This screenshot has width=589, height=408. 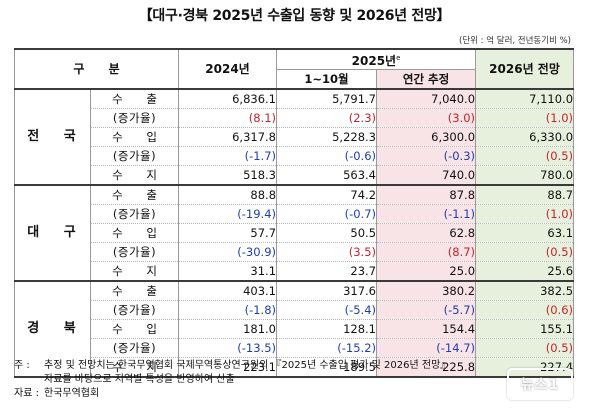 I want to click on region-label: 경 북, so click(x=52, y=329).